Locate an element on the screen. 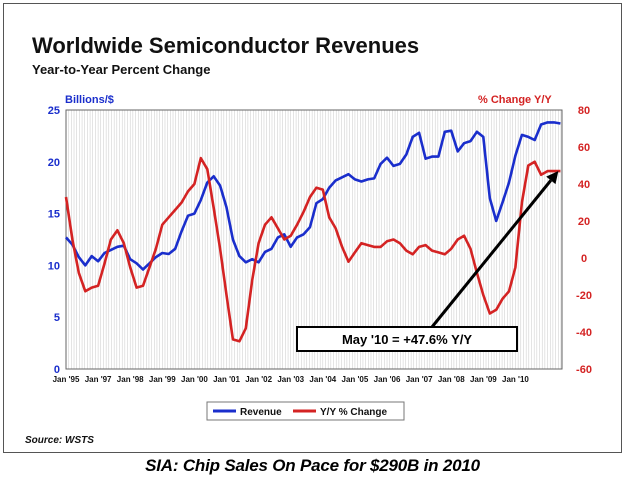 The width and height of the screenshot is (625, 484). arrow-shaft is located at coordinates (491, 253).